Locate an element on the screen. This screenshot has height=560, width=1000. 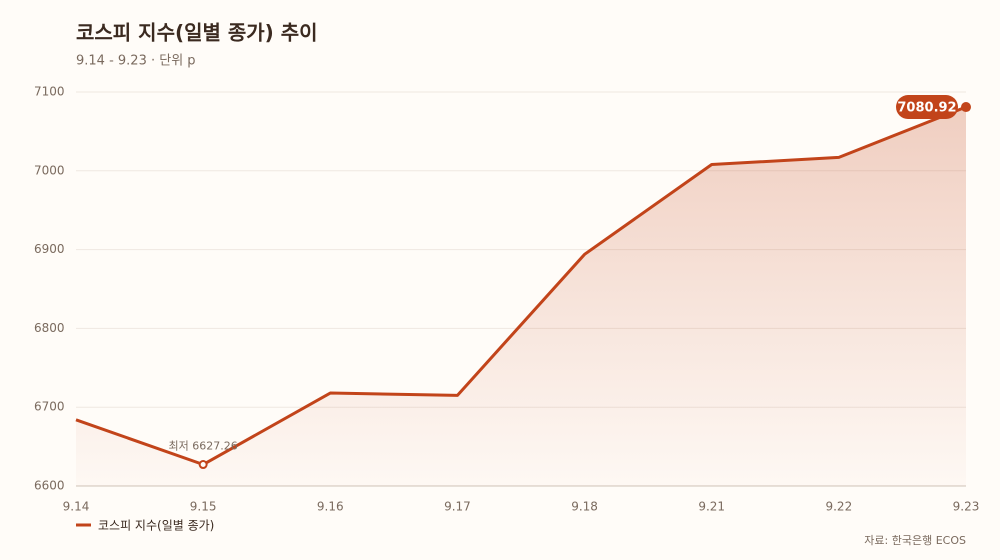
y-tick-label: 6800 is located at coordinates (49, 328).